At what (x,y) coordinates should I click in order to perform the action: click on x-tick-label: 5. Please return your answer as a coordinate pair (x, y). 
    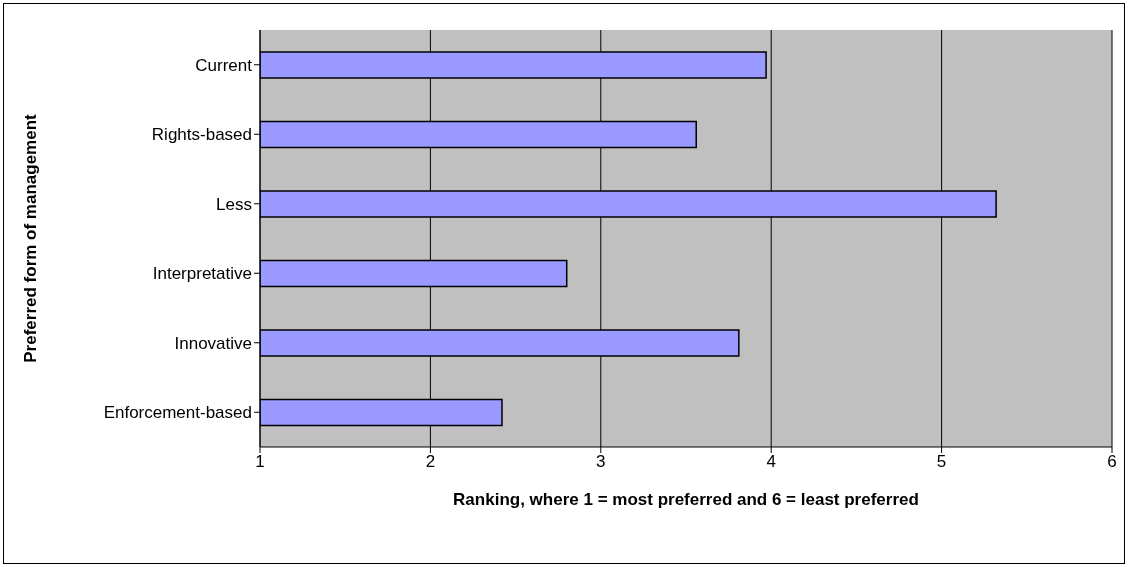
    Looking at the image, I should click on (941, 462).